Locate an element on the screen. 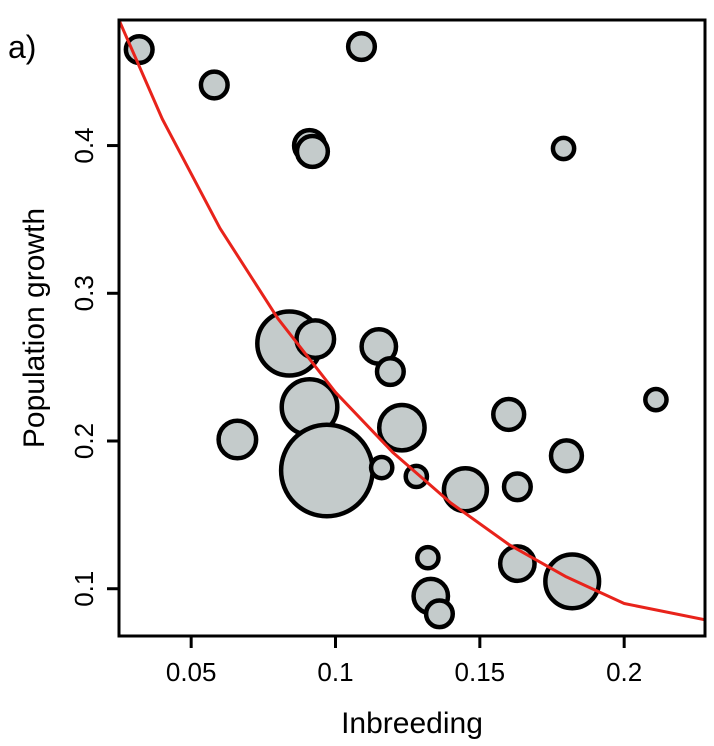 The width and height of the screenshot is (714, 746). x-axis: 0.05 0.1 0.15 0.2 is located at coordinates (404, 661).